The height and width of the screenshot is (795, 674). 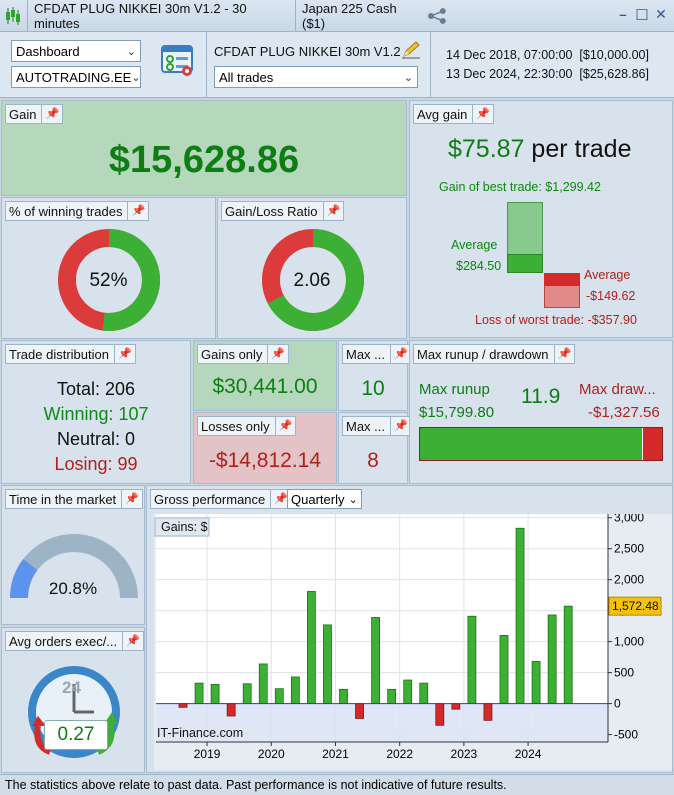 I want to click on edit-pencil-icon, so click(x=411, y=50).